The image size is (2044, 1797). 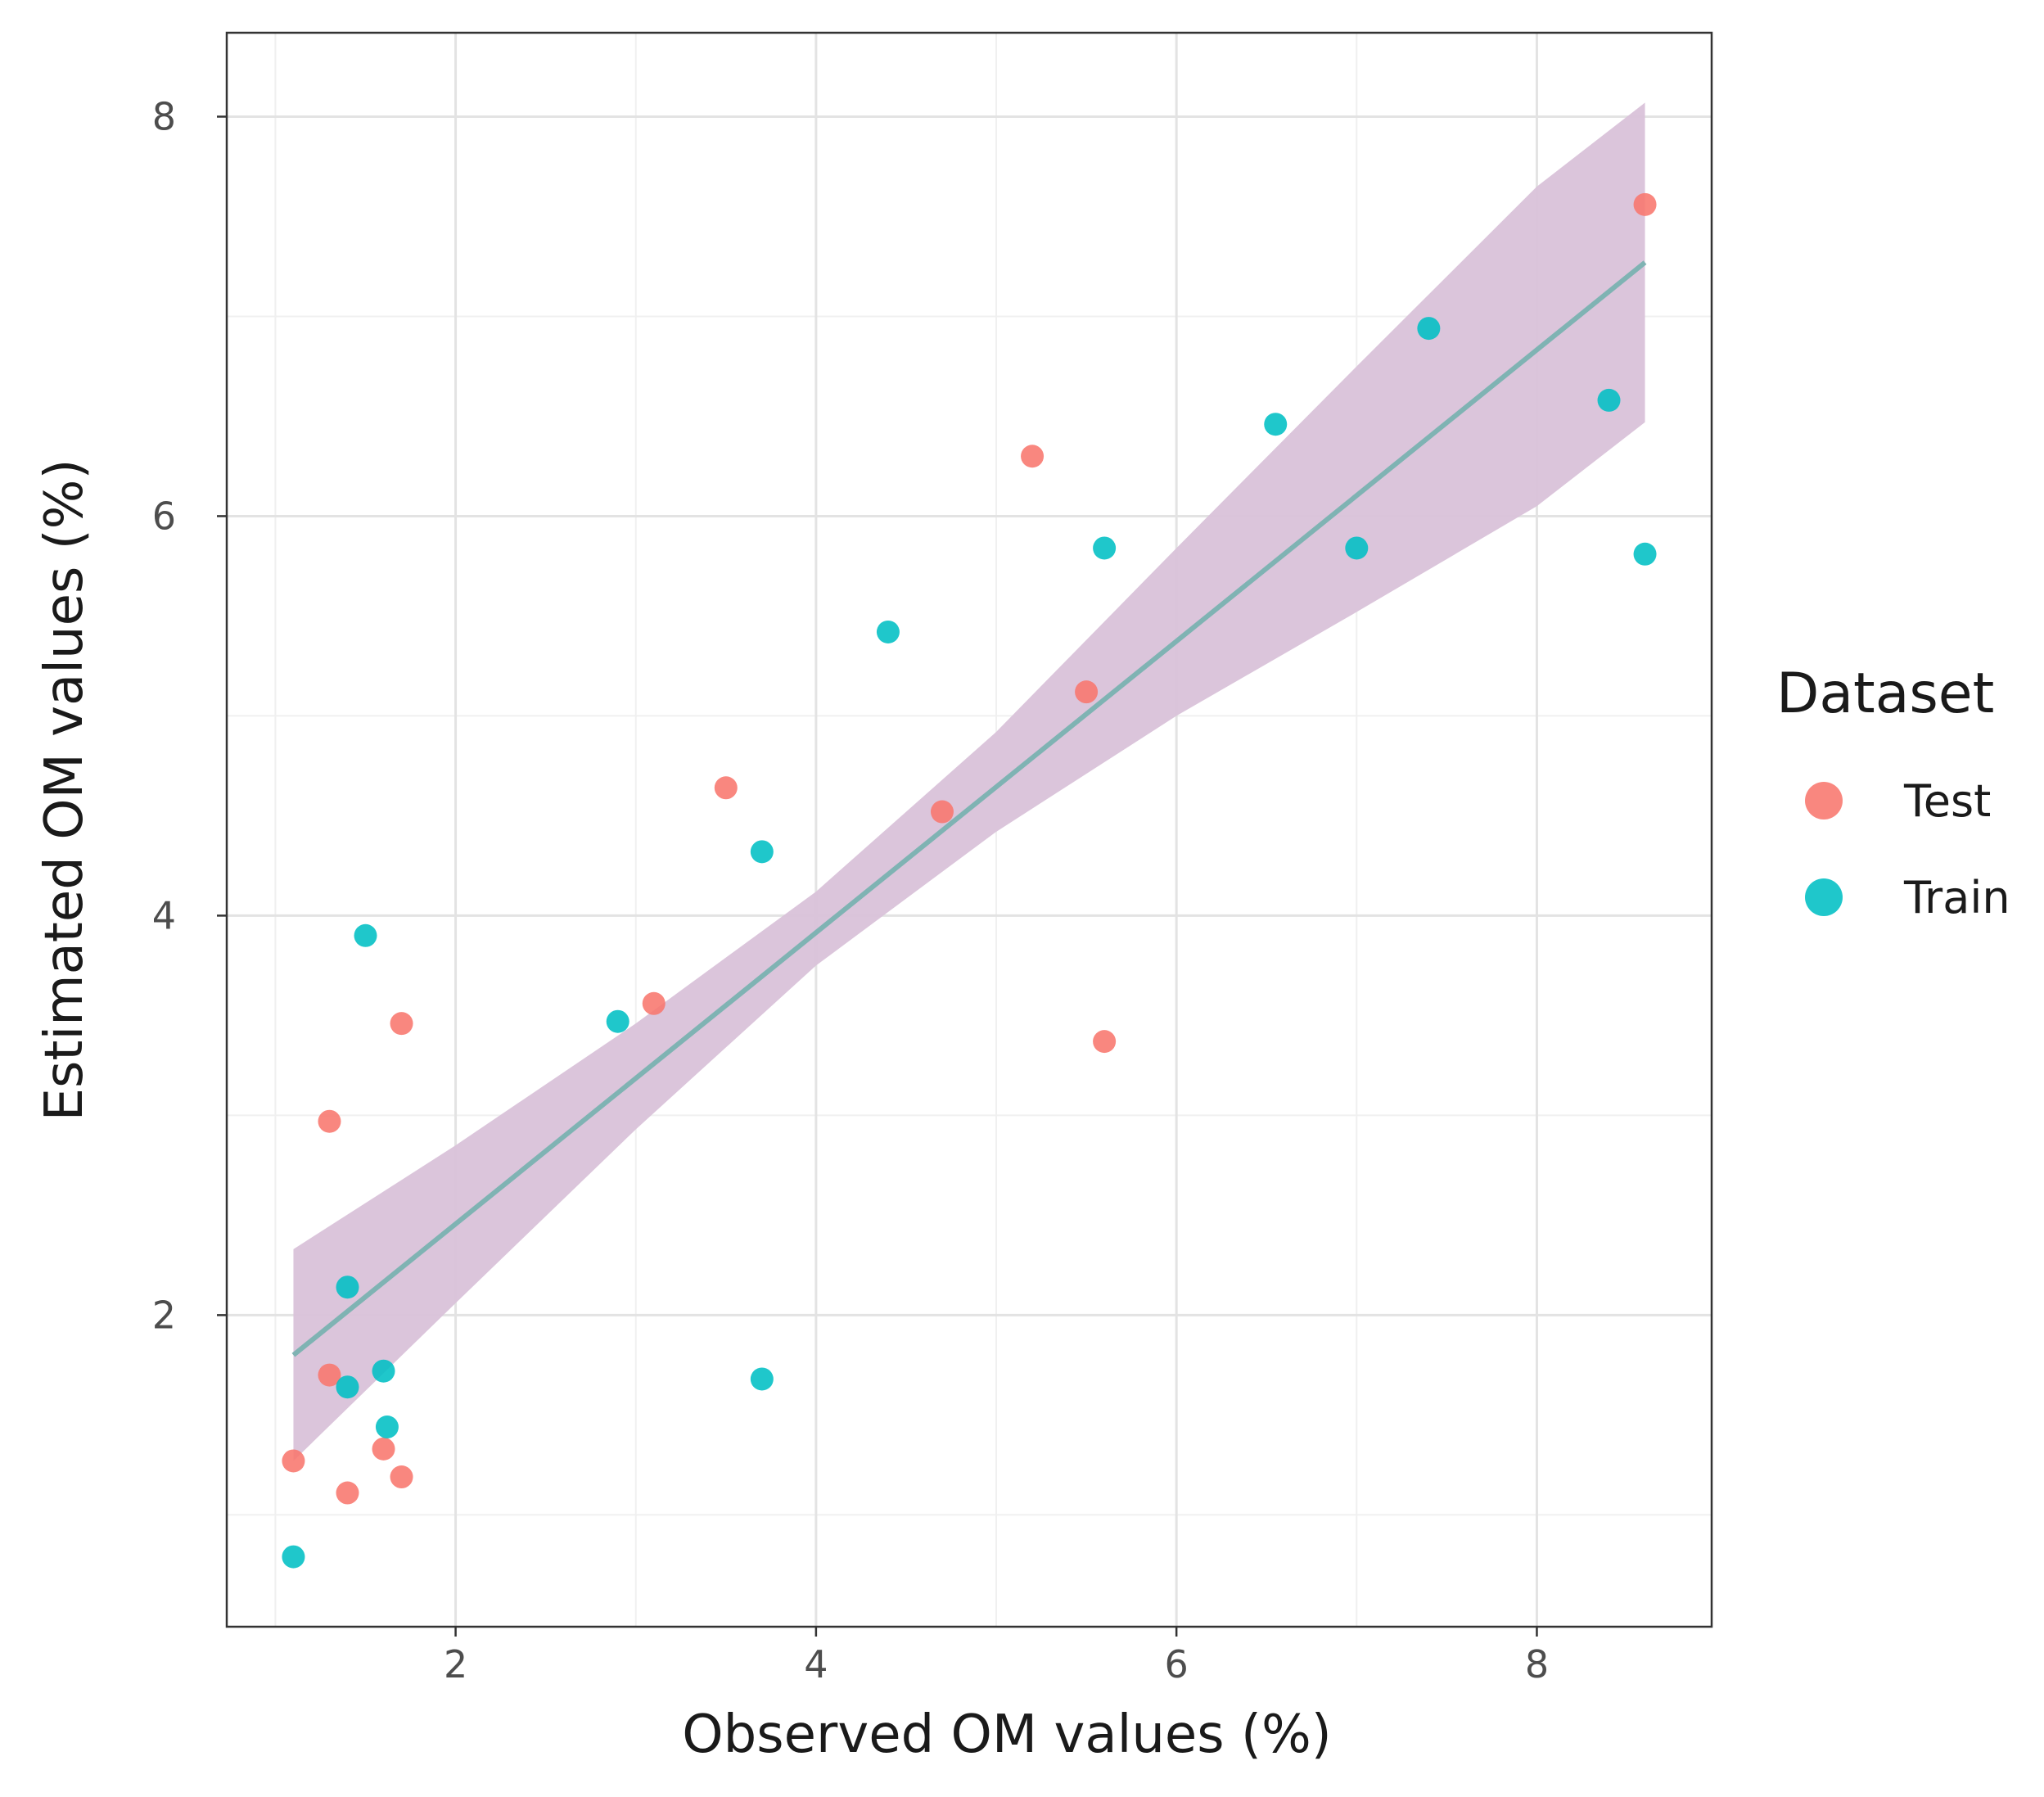 What do you see at coordinates (1006, 1734) in the screenshot?
I see `x-axis-title: Observed OM values (%)` at bounding box center [1006, 1734].